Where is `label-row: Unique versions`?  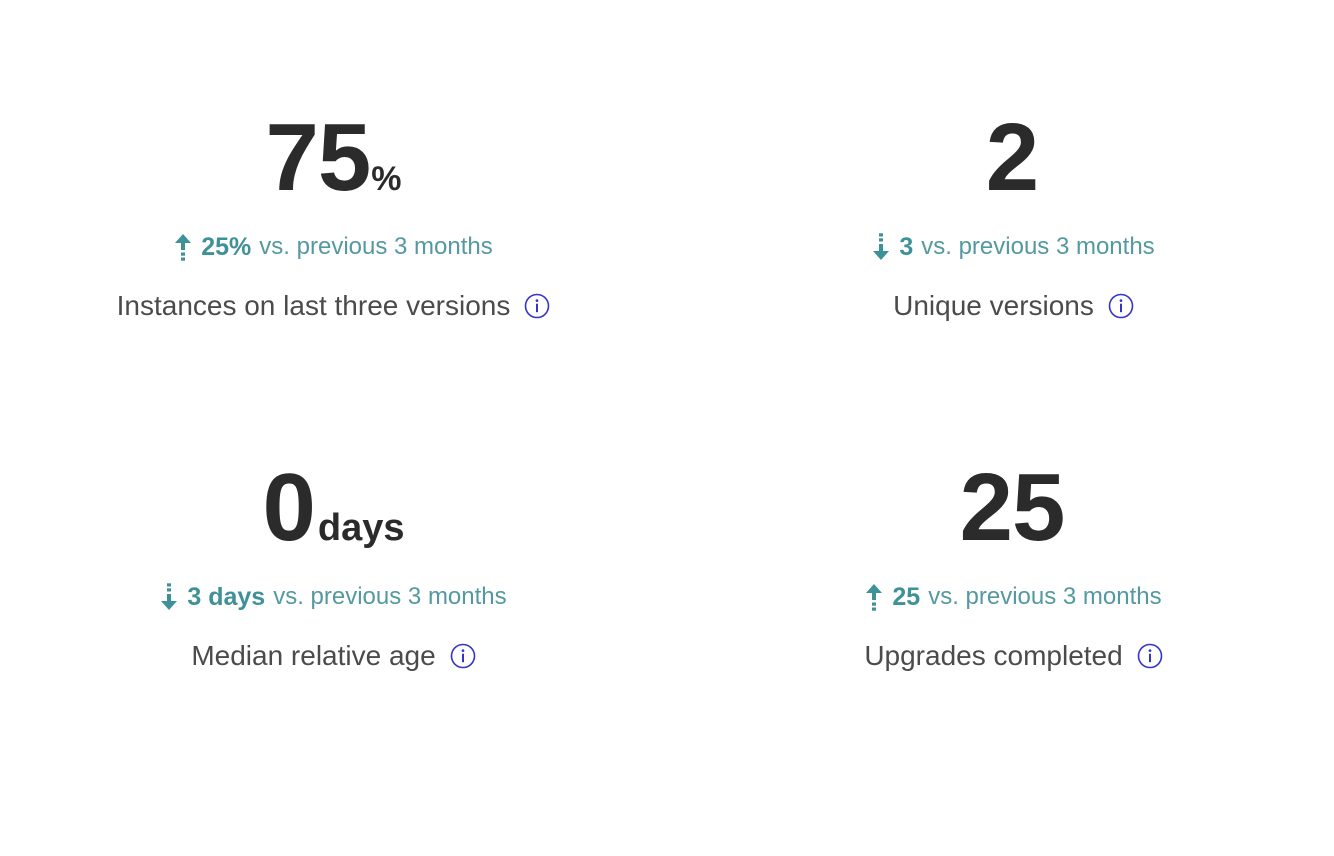
label-row: Unique versions is located at coordinates (1013, 306).